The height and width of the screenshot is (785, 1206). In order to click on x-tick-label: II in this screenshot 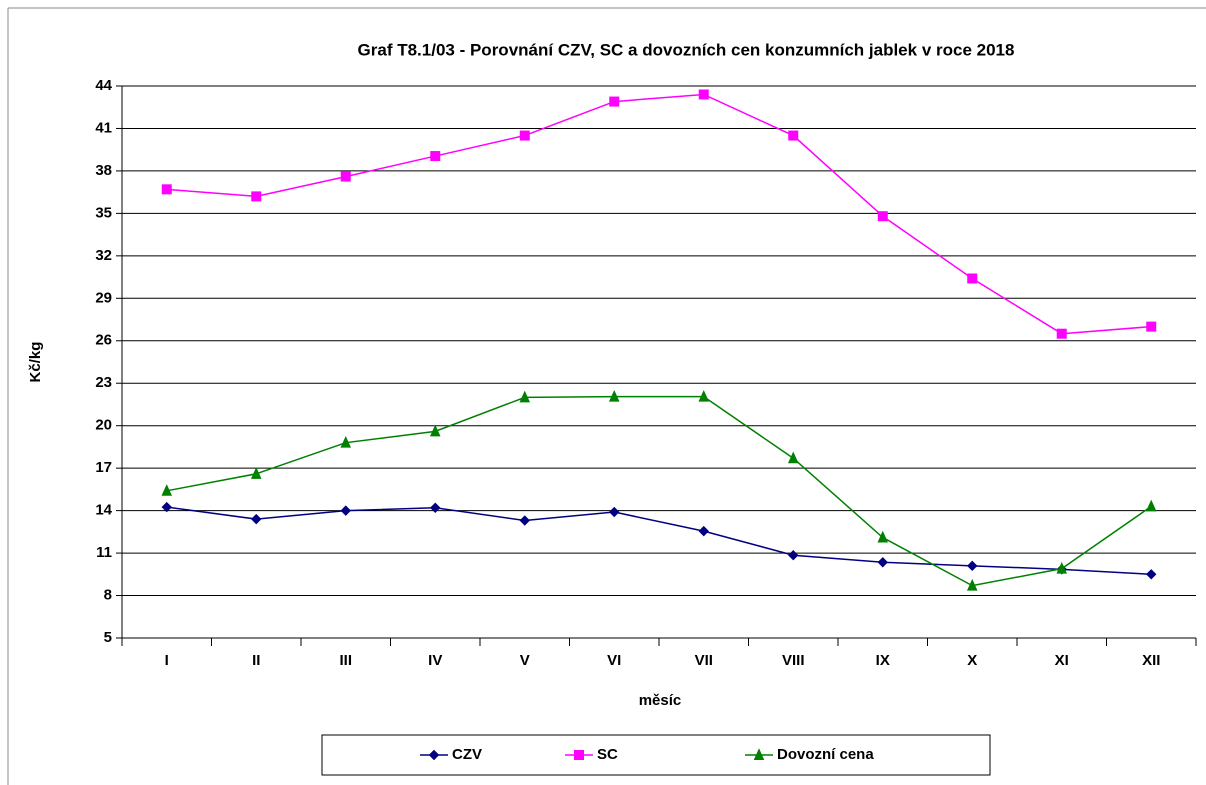, I will do `click(256, 660)`.